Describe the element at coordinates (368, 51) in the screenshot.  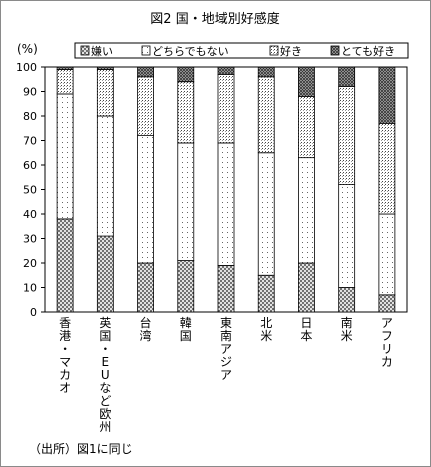
I see `legend-label: とても好き` at that location.